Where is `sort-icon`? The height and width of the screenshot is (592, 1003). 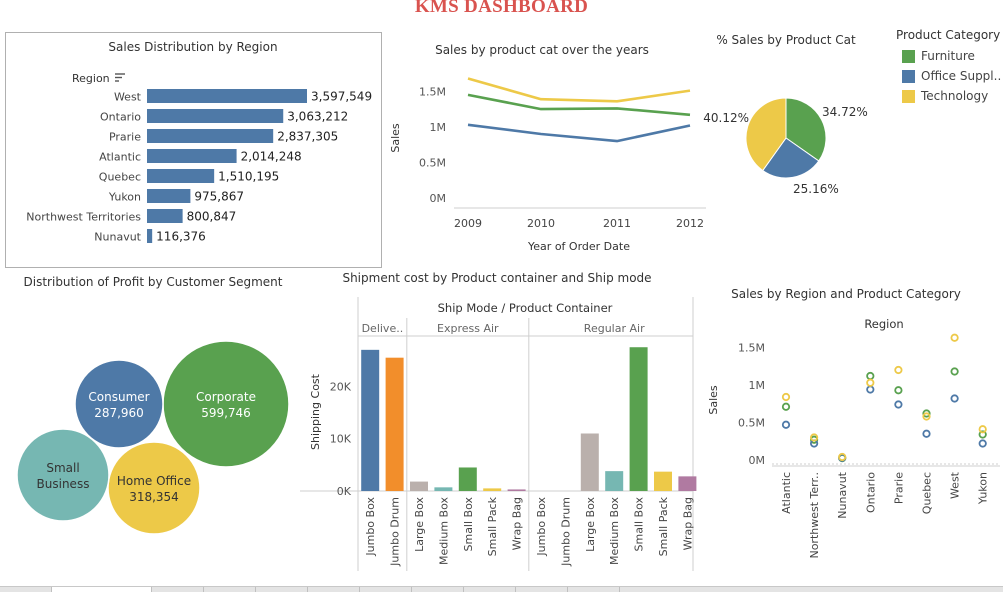 sort-icon is located at coordinates (120, 77).